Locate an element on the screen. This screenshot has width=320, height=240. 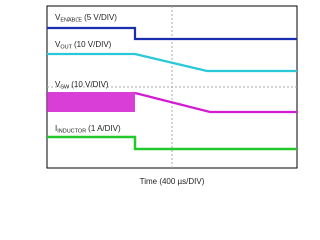
trace-vout is located at coordinates (172, 62).